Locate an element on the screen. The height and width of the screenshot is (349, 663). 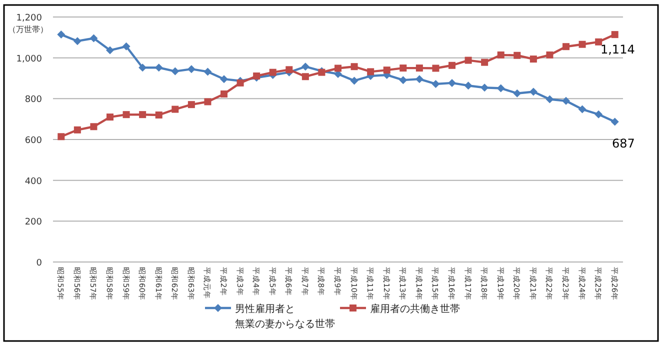
y-tick-label: 1,000 is located at coordinates (29, 59).